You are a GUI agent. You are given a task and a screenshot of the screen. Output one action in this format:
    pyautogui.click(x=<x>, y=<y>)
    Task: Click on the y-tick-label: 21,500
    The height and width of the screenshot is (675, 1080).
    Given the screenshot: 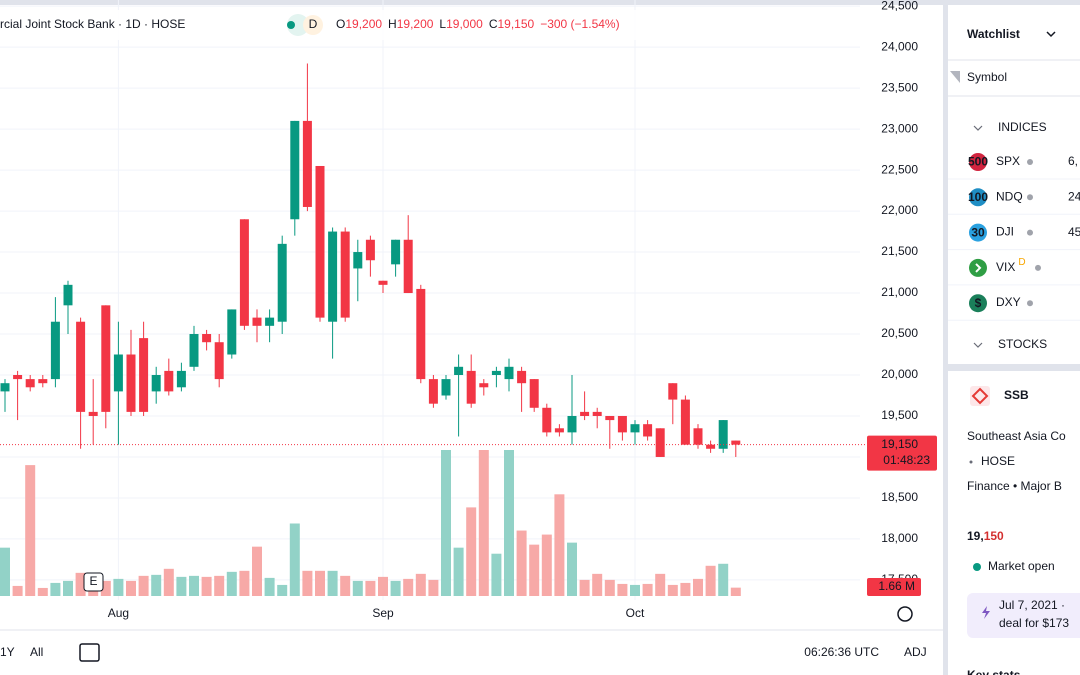 What is the action you would take?
    pyautogui.click(x=899, y=251)
    